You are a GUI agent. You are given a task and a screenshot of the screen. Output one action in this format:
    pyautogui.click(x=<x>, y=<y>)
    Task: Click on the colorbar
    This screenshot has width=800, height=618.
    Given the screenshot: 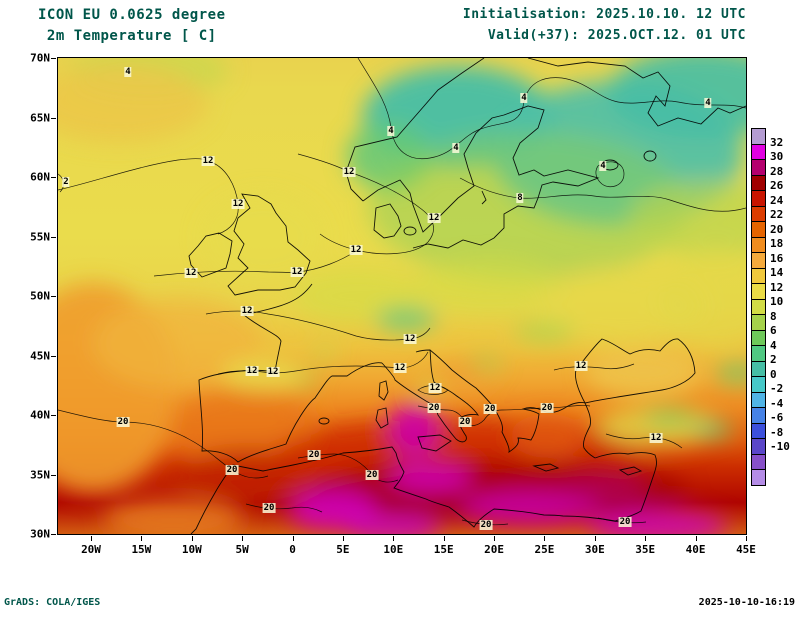 What is the action you would take?
    pyautogui.click(x=758, y=307)
    